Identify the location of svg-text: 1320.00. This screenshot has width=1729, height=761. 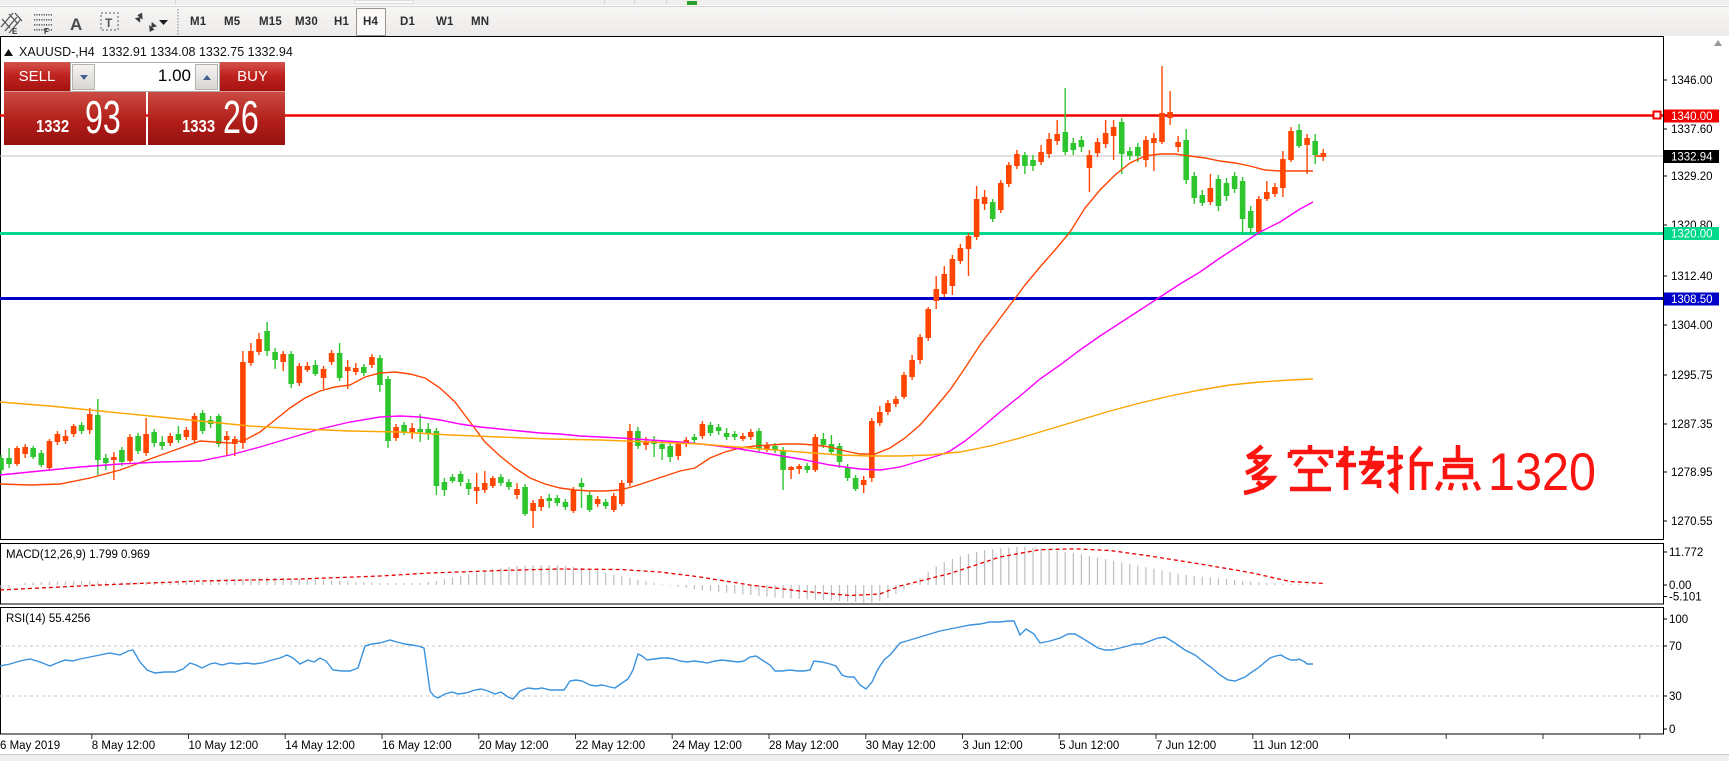
(1692, 235).